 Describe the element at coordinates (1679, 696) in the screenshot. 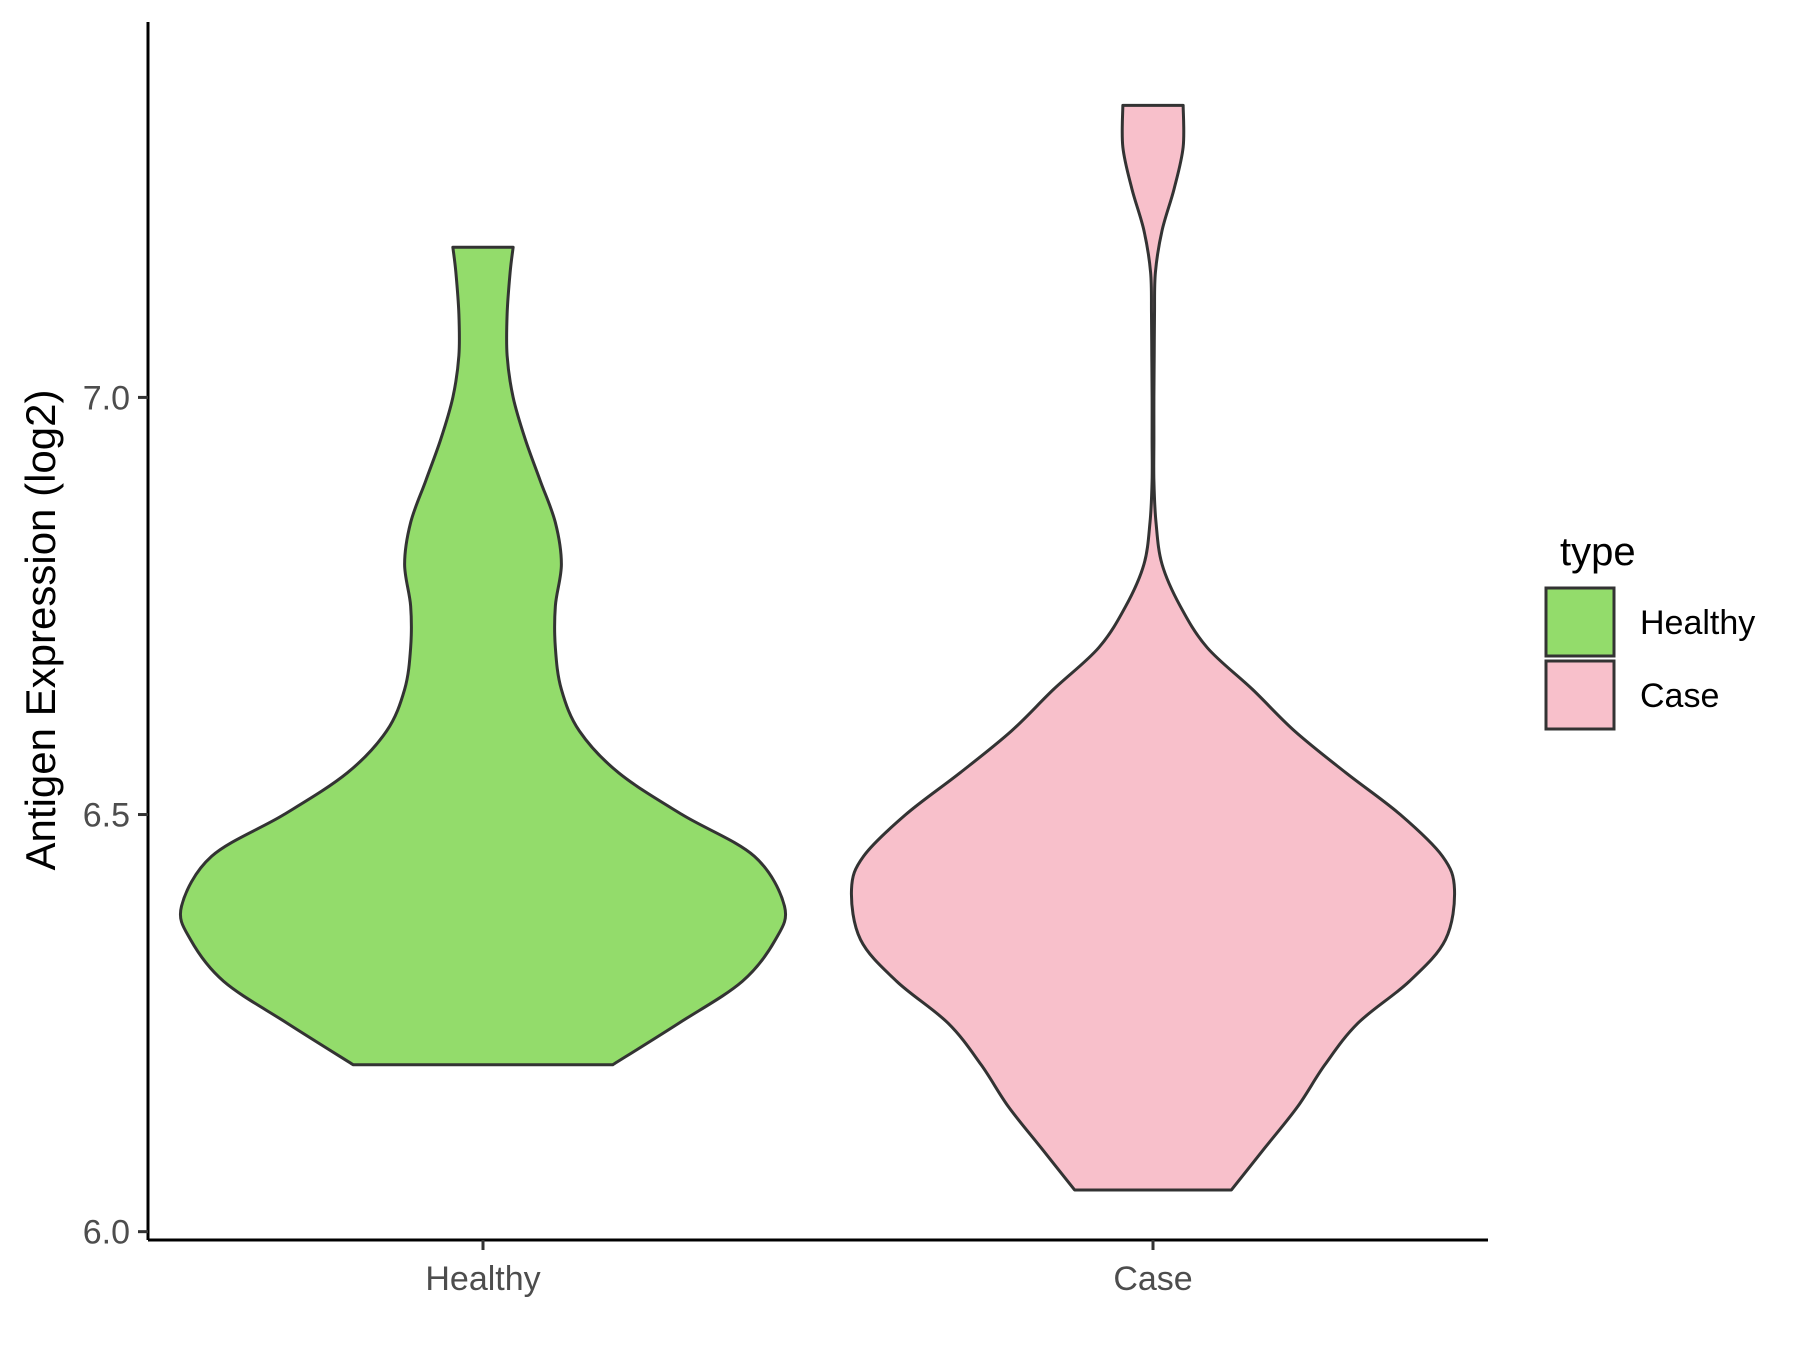

I see `legend-label-case: Case` at that location.